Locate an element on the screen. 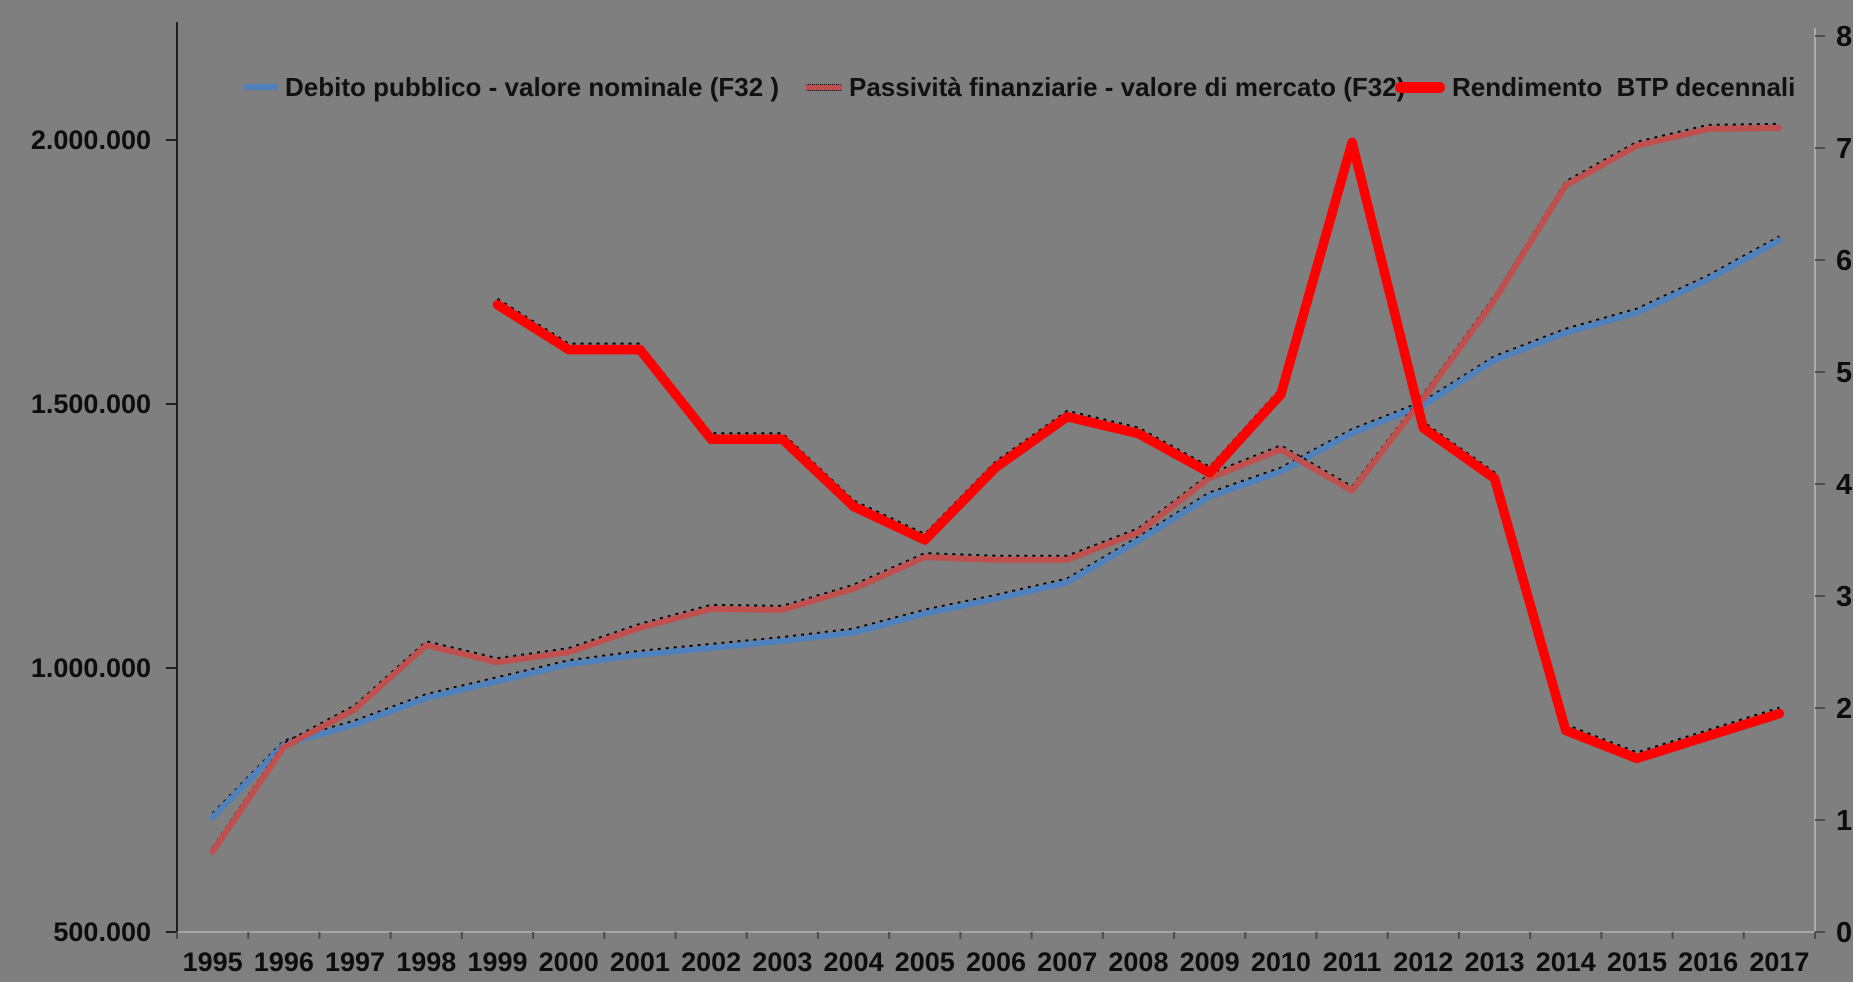  y-axis-label: 2.000.000 is located at coordinates (91, 140).